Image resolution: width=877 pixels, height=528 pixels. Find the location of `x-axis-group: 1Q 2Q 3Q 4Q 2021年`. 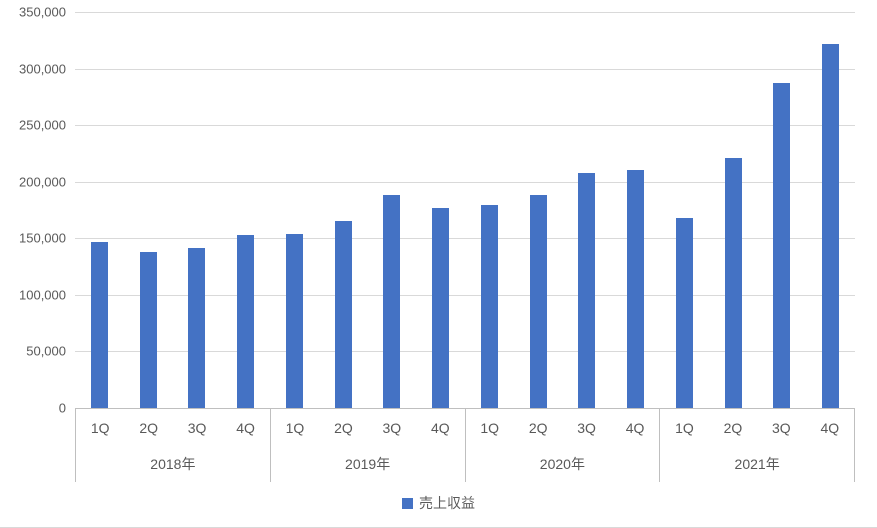

x-axis-group: 1Q 2Q 3Q 4Q 2021年 is located at coordinates (757, 445).